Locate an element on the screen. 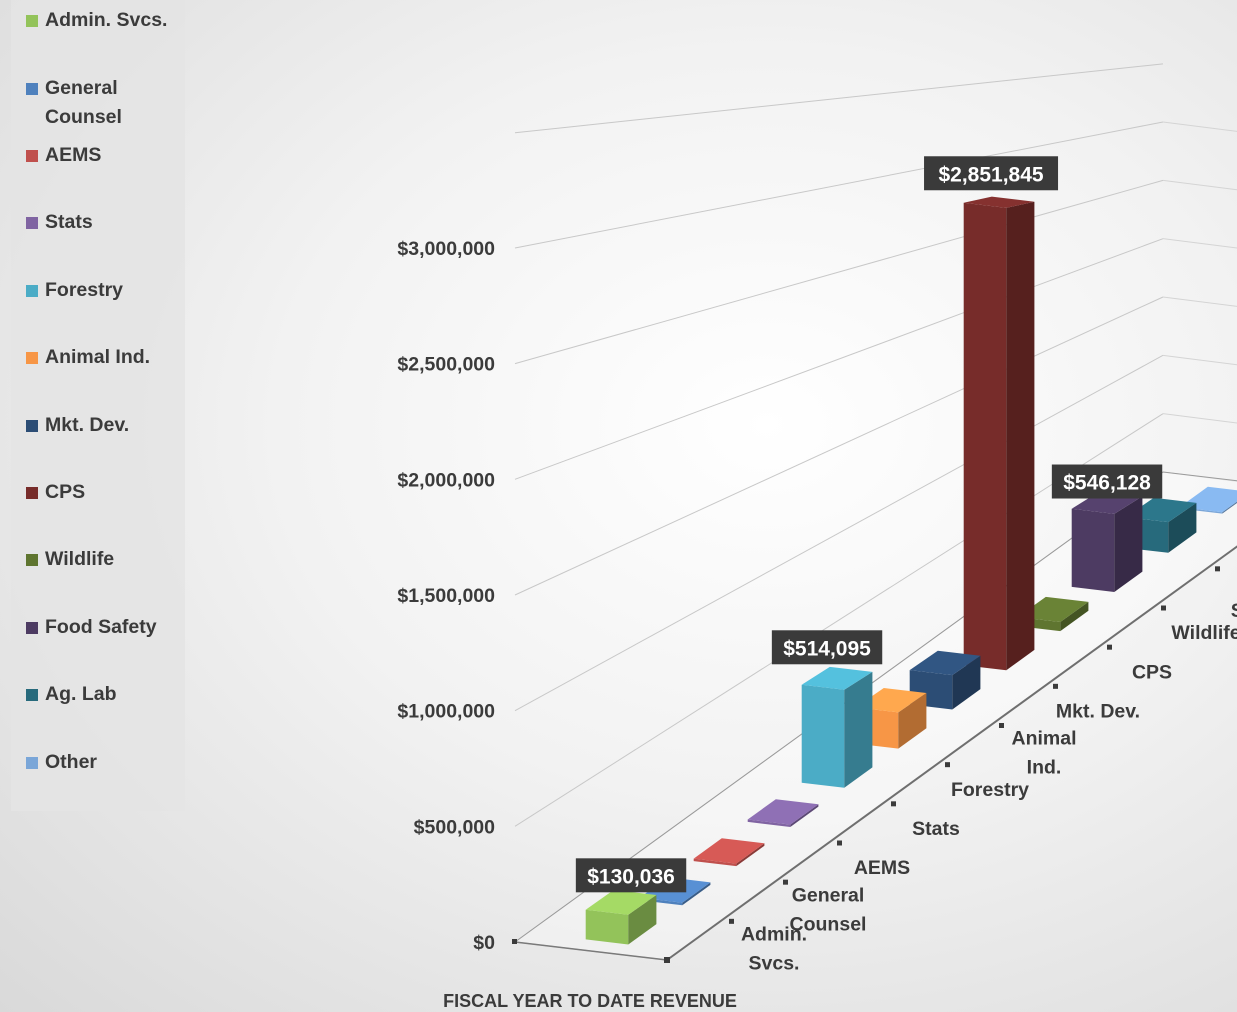  y-tick-label: $500,000 is located at coordinates (454, 827).